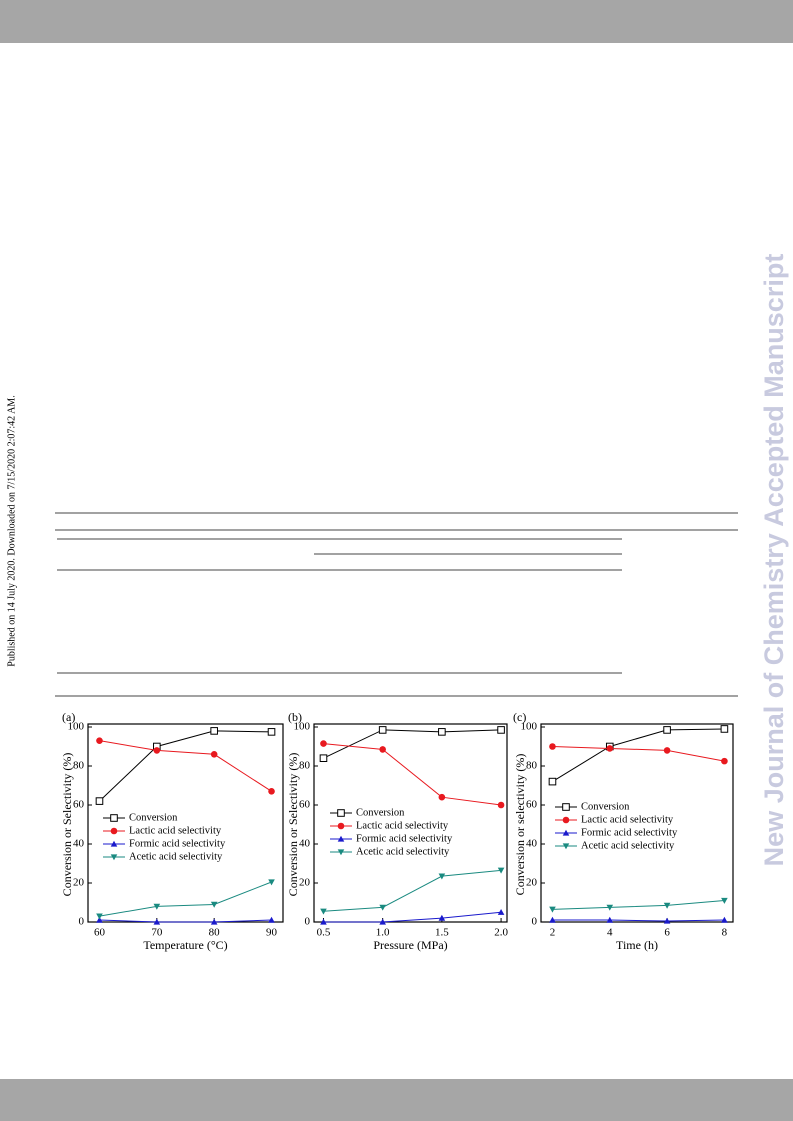  Describe the element at coordinates (553, 933) in the screenshot. I see `x-tick-label: 2` at that location.